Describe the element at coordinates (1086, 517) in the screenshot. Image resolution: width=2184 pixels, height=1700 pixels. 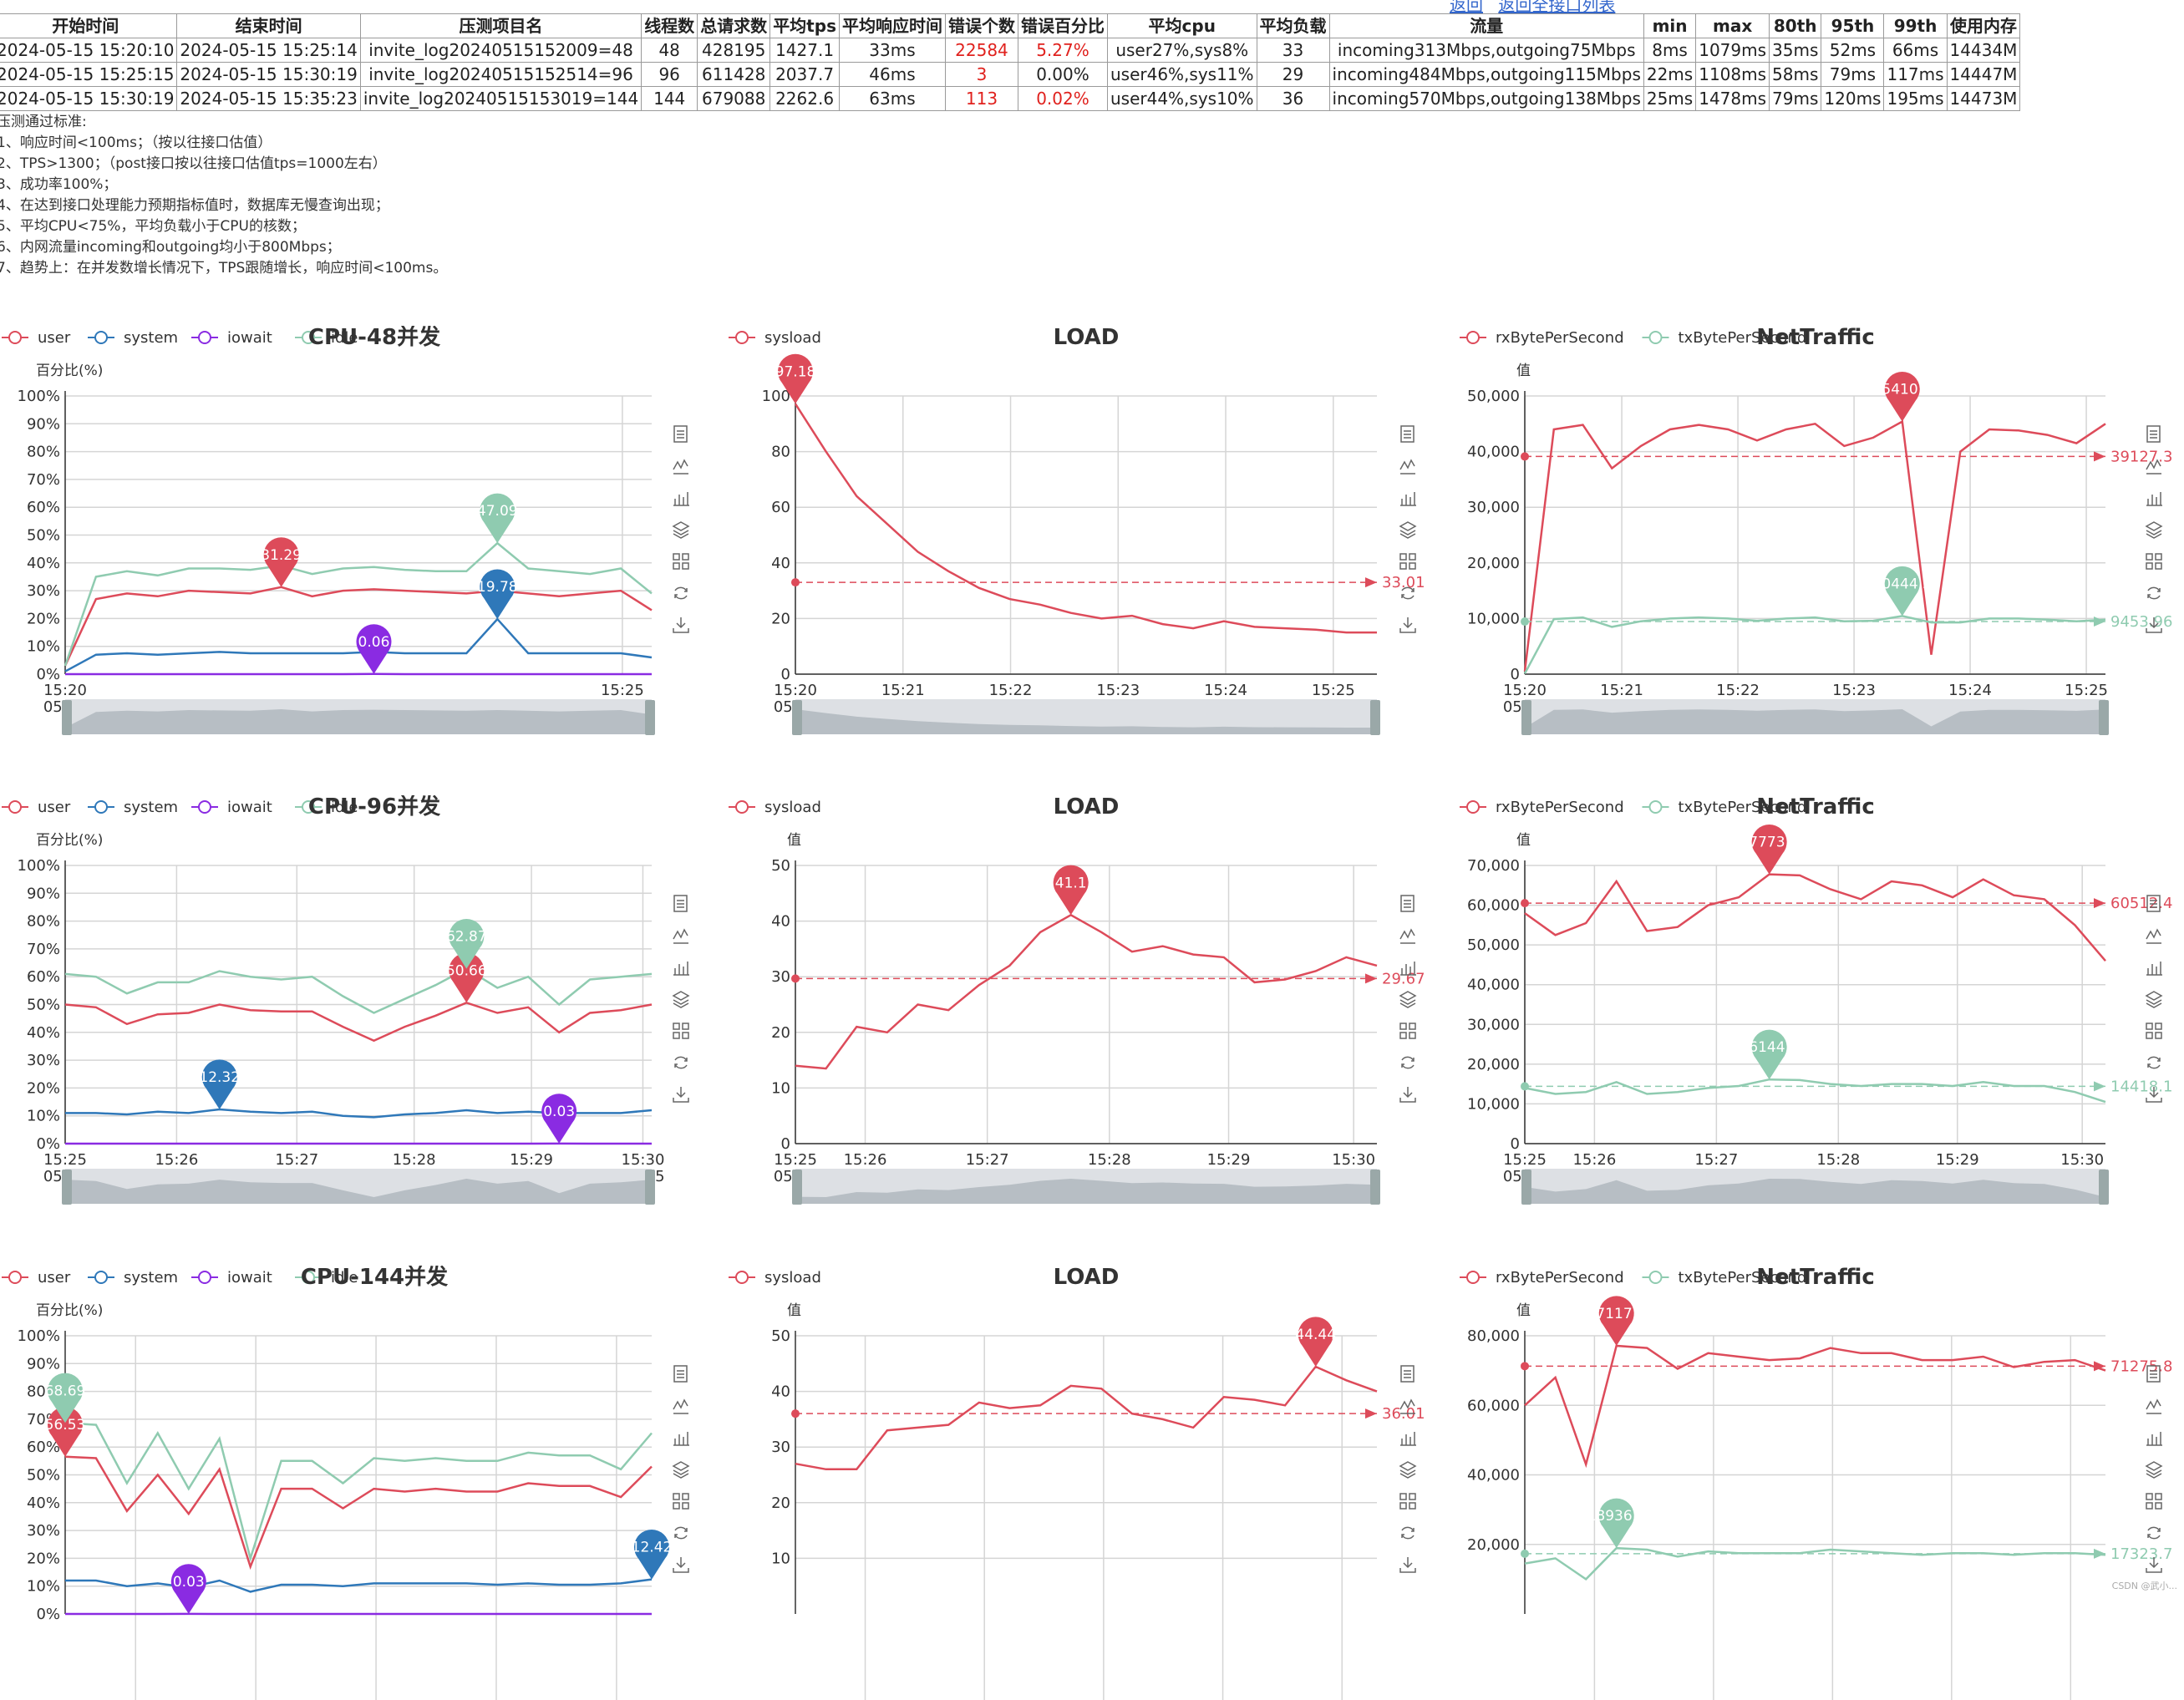
I see `series-line-sysload` at that location.